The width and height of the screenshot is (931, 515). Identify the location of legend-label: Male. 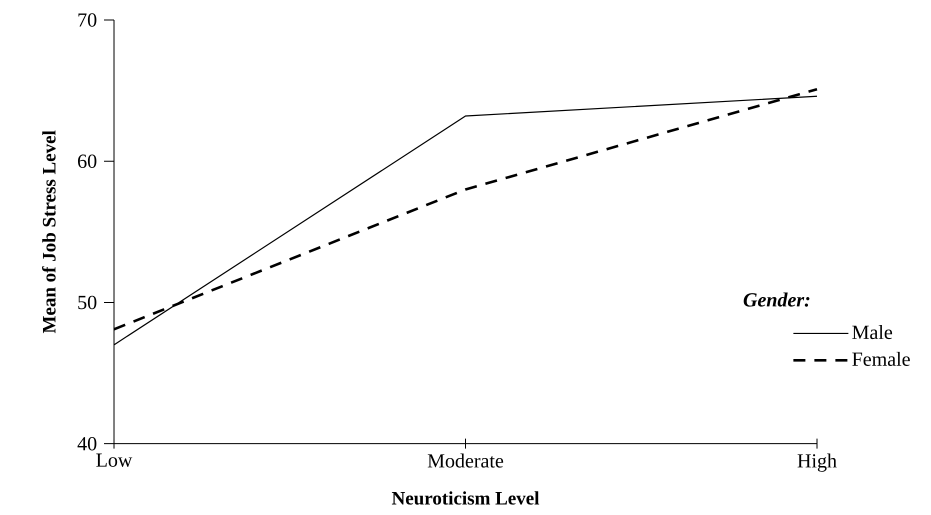
(872, 332).